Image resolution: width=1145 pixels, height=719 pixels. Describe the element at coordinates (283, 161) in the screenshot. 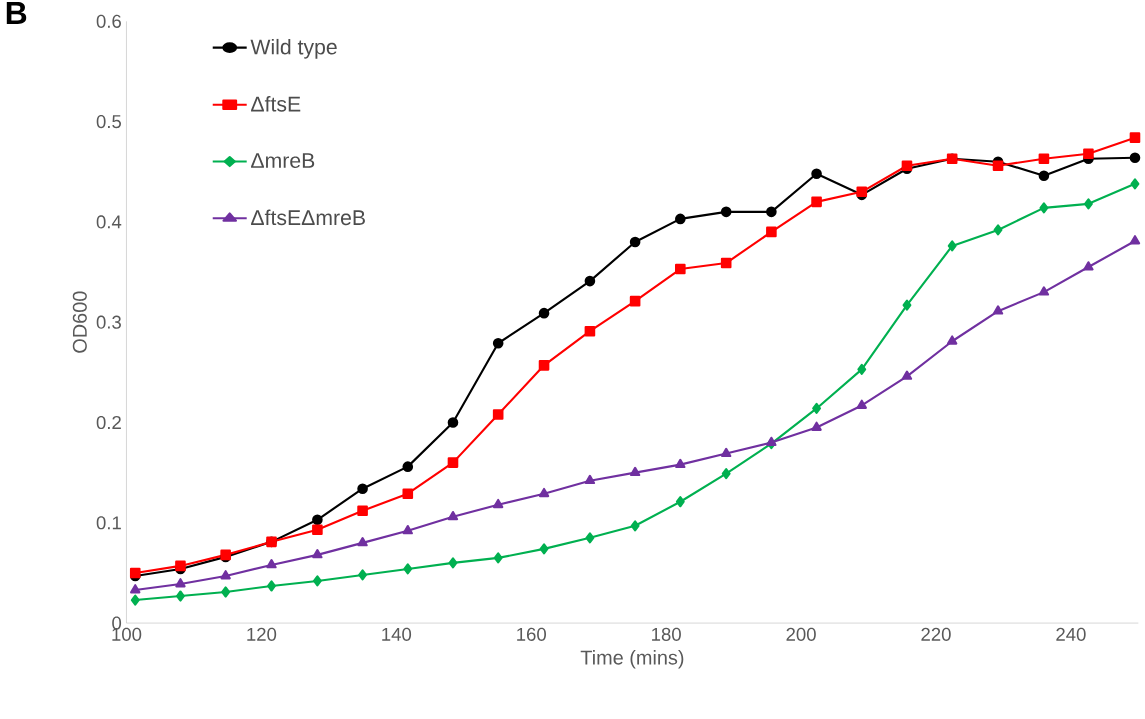

I see `legend-label: ΔmreB` at that location.